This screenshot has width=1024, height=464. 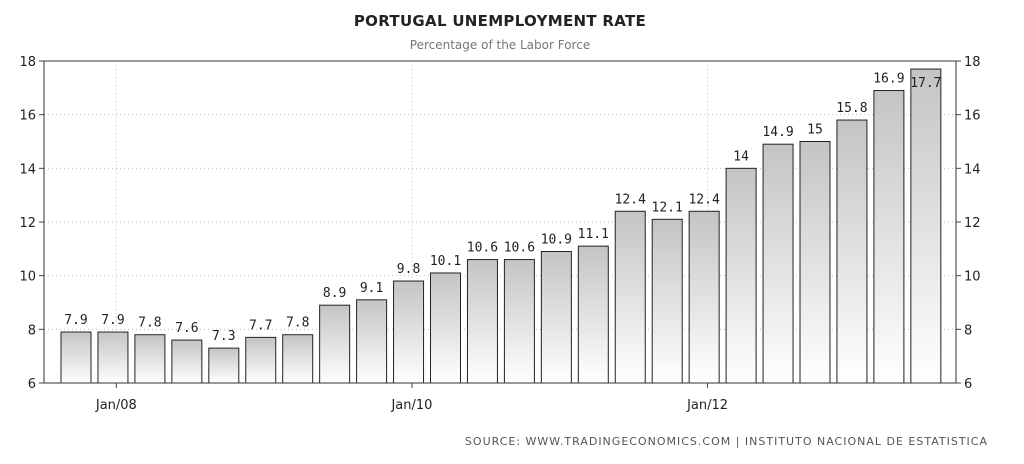 I want to click on chart-title: PORTUGAL UNEMPLOYMENT RATE, so click(x=500, y=21).